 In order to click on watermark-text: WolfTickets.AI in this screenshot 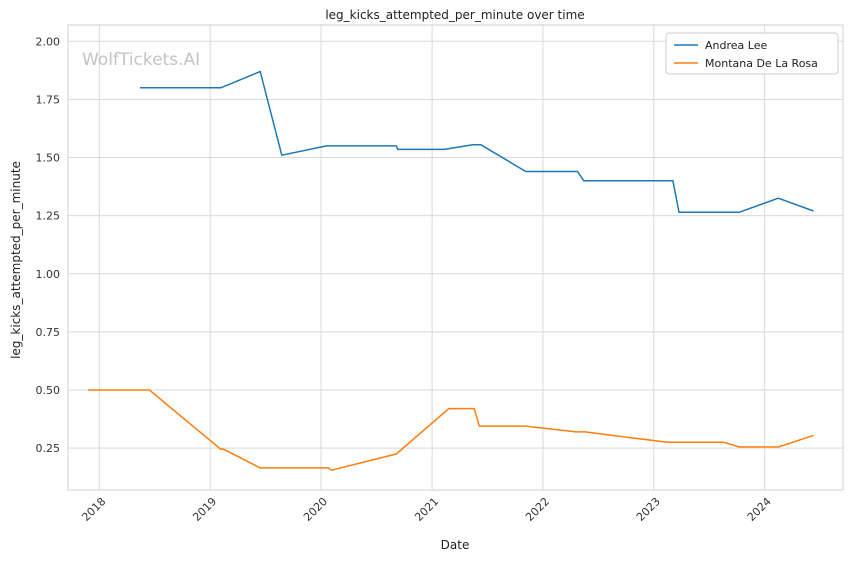, I will do `click(141, 60)`.